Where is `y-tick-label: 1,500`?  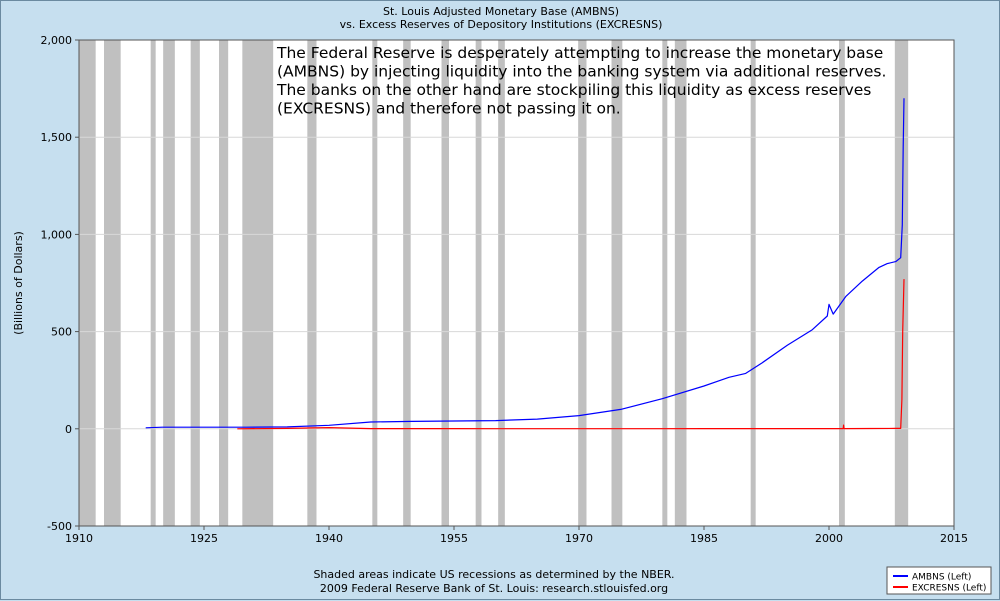 y-tick-label: 1,500 is located at coordinates (57, 137).